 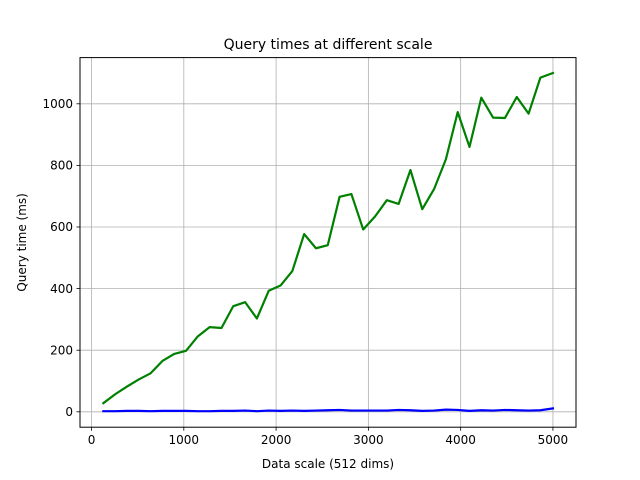 I want to click on y-axis-label: Query time (ms), so click(x=22, y=242).